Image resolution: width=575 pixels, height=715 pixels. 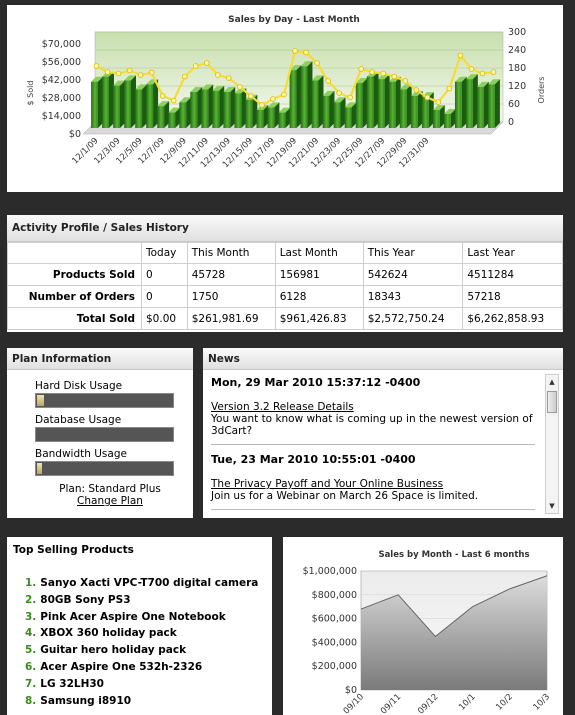 I want to click on list-item: 3. Pink Acer Aspire One Notebook, so click(x=125, y=616).